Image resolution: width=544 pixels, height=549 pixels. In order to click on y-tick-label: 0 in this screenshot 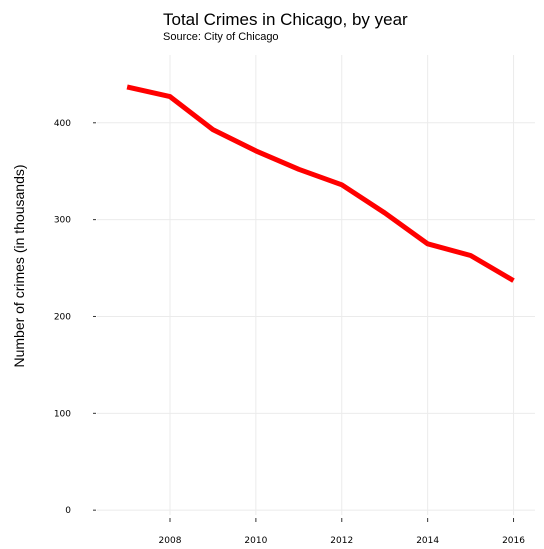, I will do `click(68, 511)`.